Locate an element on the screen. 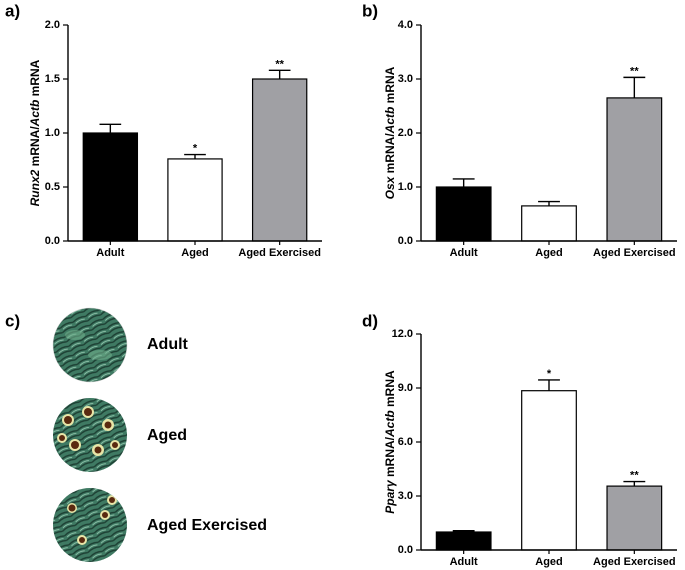 This screenshot has height=570, width=685. histology-aged is located at coordinates (90, 435).